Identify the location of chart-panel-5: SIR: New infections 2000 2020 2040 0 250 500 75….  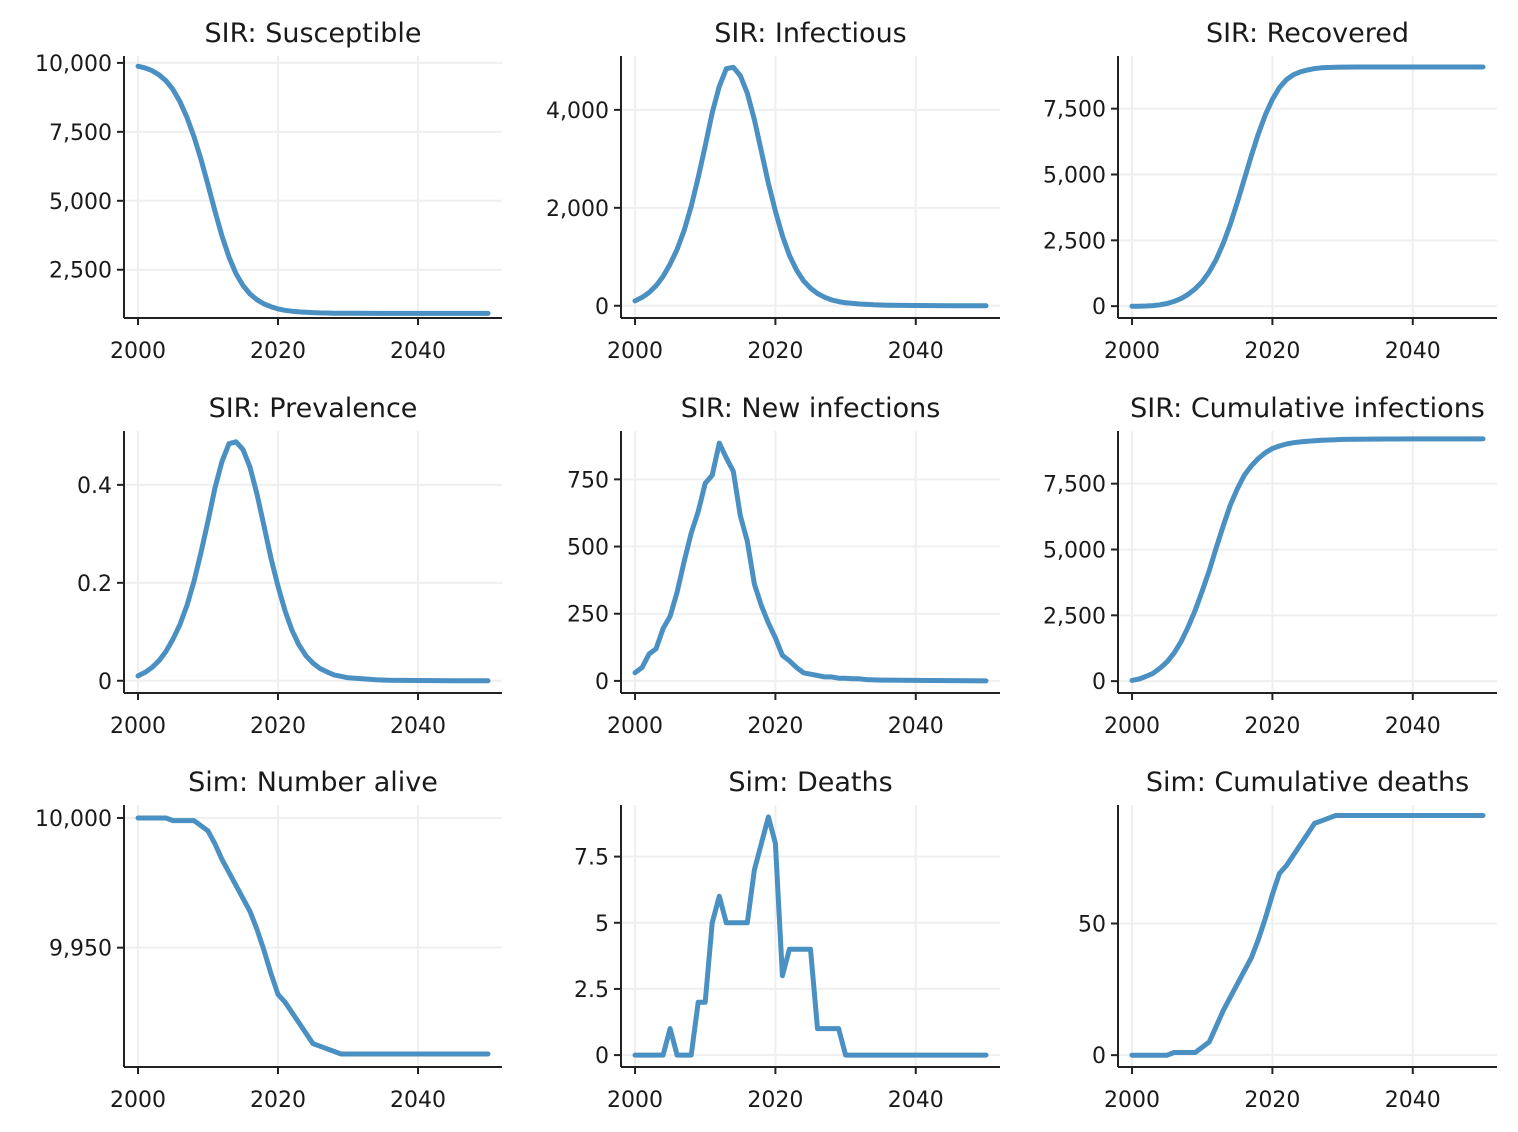
(783, 566).